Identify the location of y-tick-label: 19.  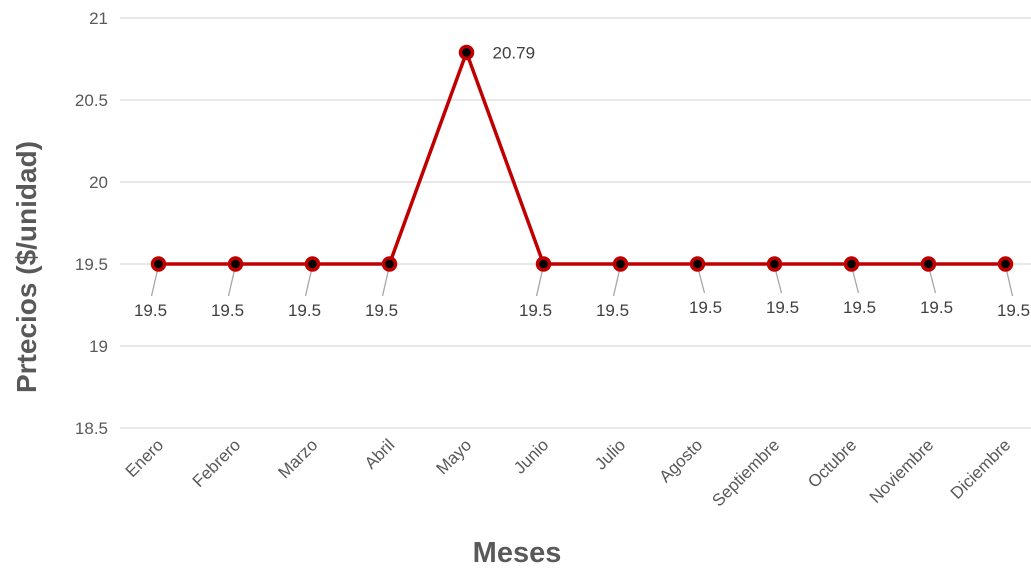
(98, 346).